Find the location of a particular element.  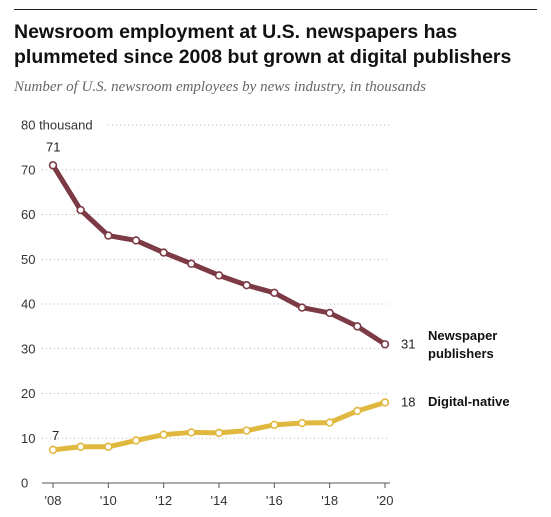

series-line is located at coordinates (219, 426).